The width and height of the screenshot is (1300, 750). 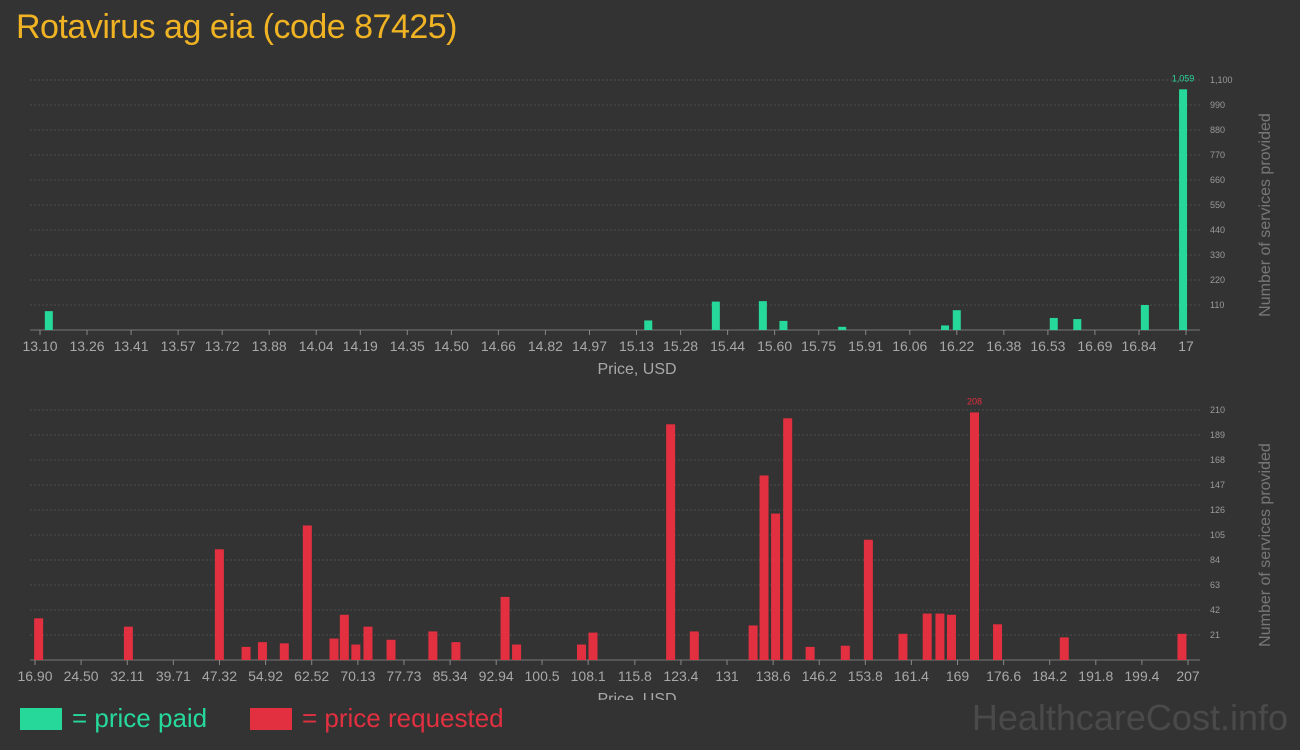 I want to click on y-tick-label: 770, so click(x=1217, y=155).